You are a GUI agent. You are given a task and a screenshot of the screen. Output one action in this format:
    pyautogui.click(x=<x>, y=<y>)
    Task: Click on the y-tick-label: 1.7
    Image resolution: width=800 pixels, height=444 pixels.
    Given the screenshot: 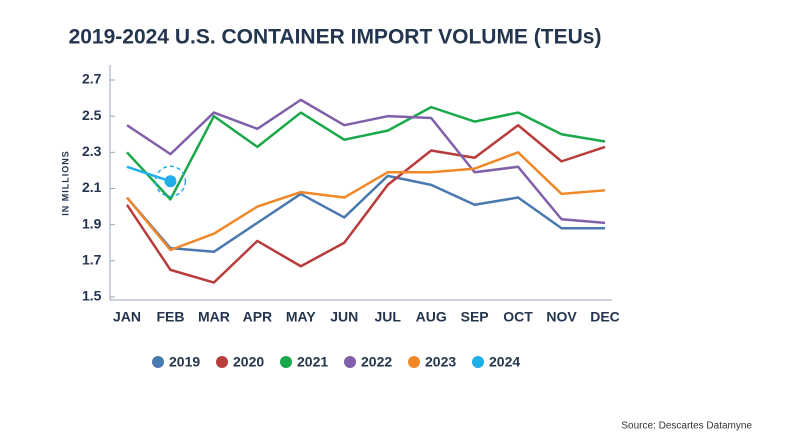 What is the action you would take?
    pyautogui.click(x=92, y=260)
    